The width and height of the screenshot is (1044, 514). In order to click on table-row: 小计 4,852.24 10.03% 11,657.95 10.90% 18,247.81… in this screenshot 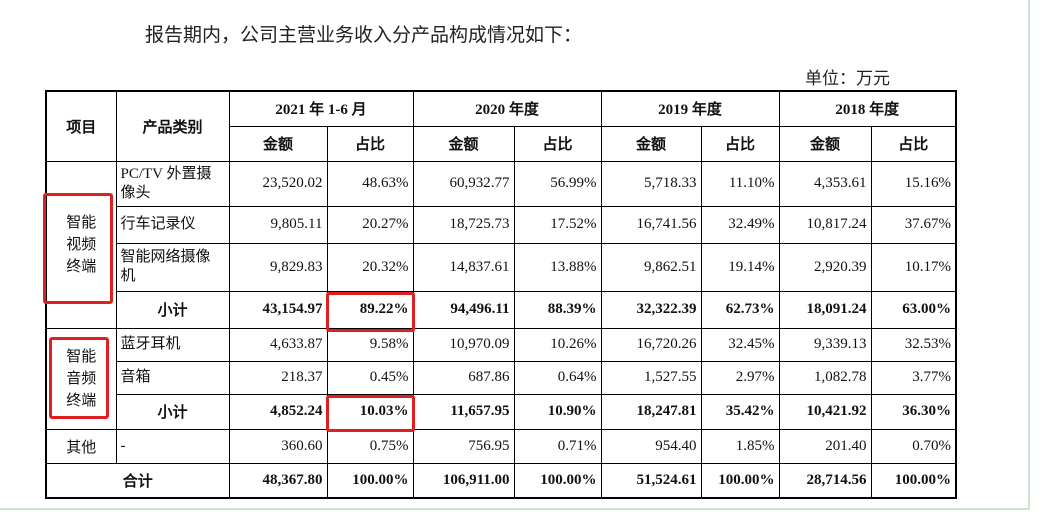, I will do `click(501, 411)`.